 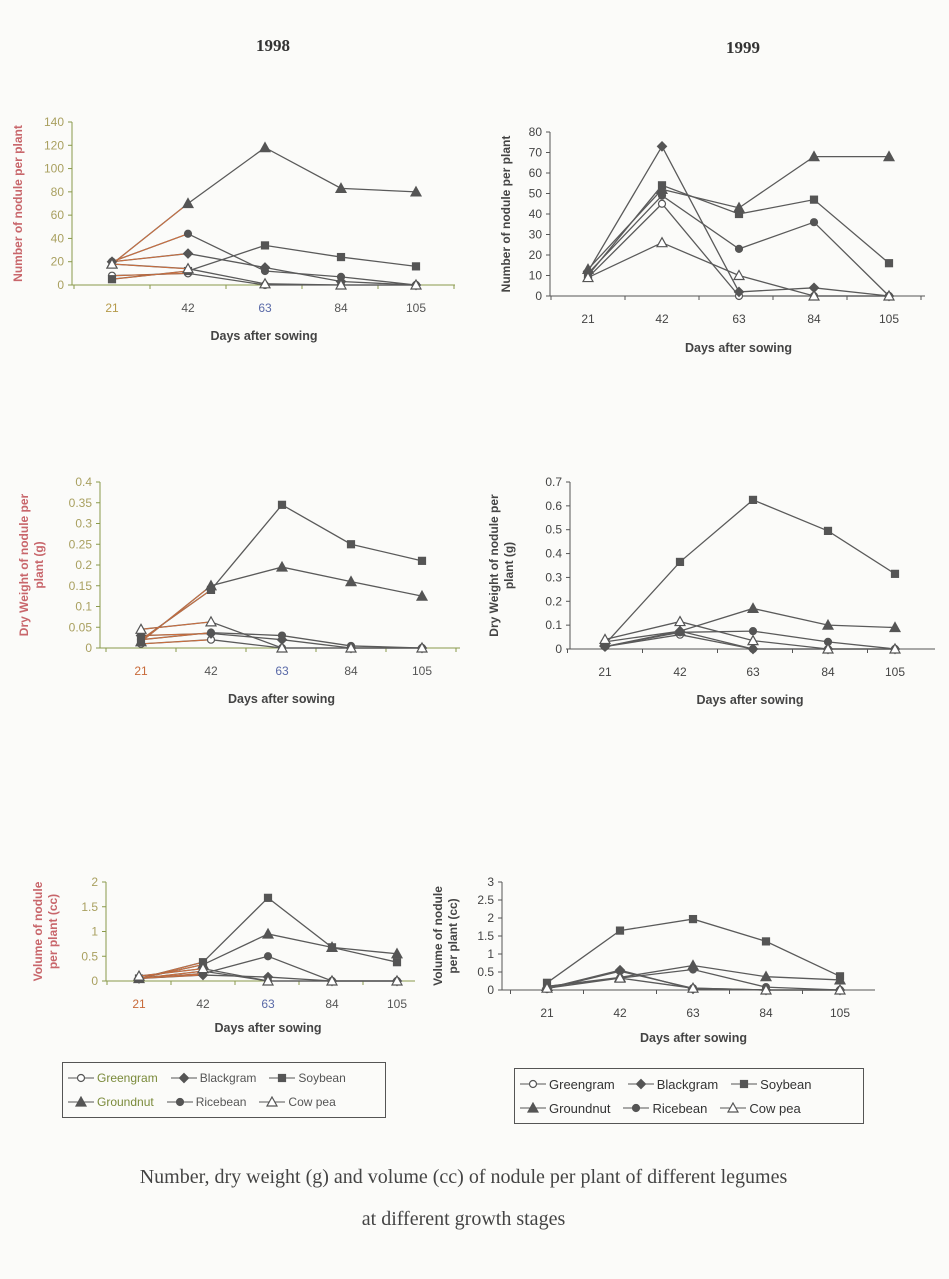 What do you see at coordinates (536, 194) in the screenshot?
I see `y-tick-label: 50` at bounding box center [536, 194].